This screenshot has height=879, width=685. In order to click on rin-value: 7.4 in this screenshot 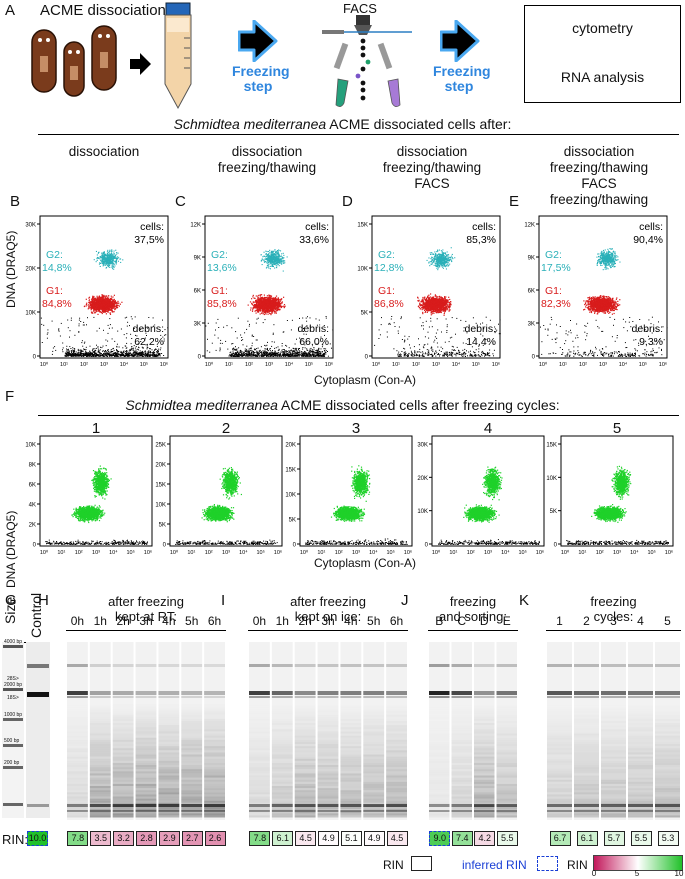, I will do `click(462, 838)`.